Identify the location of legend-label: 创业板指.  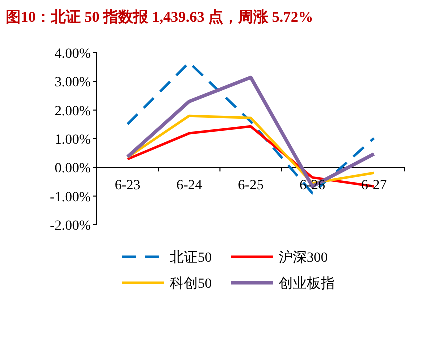
(307, 284).